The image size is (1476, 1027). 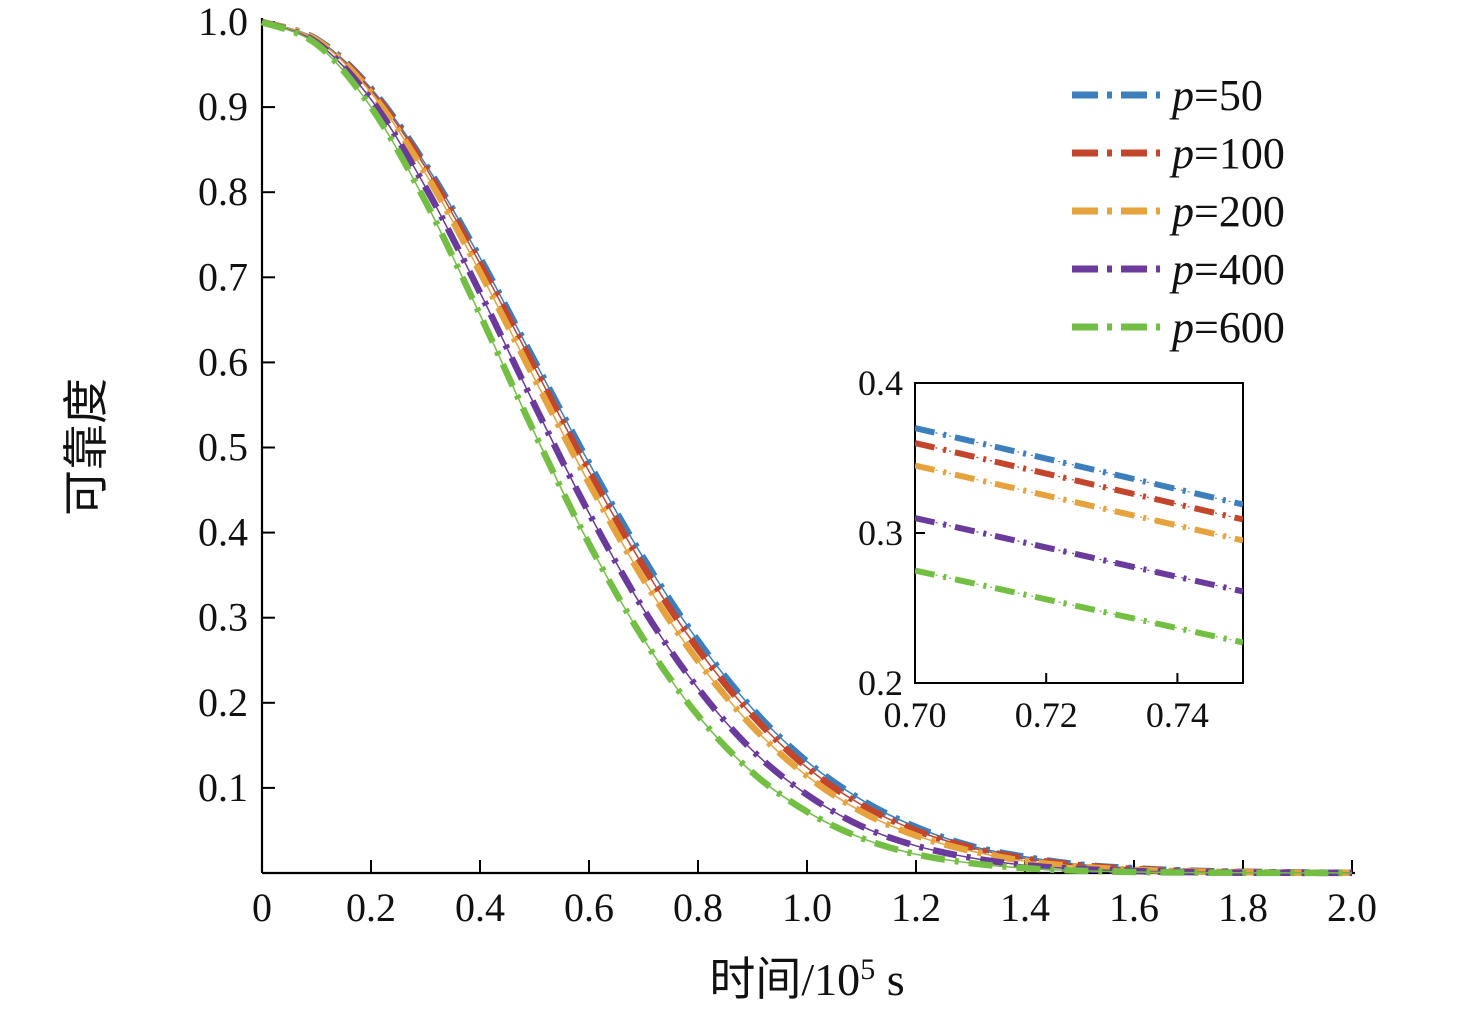 What do you see at coordinates (223, 787) in the screenshot?
I see `y-tick-label: 0.1` at bounding box center [223, 787].